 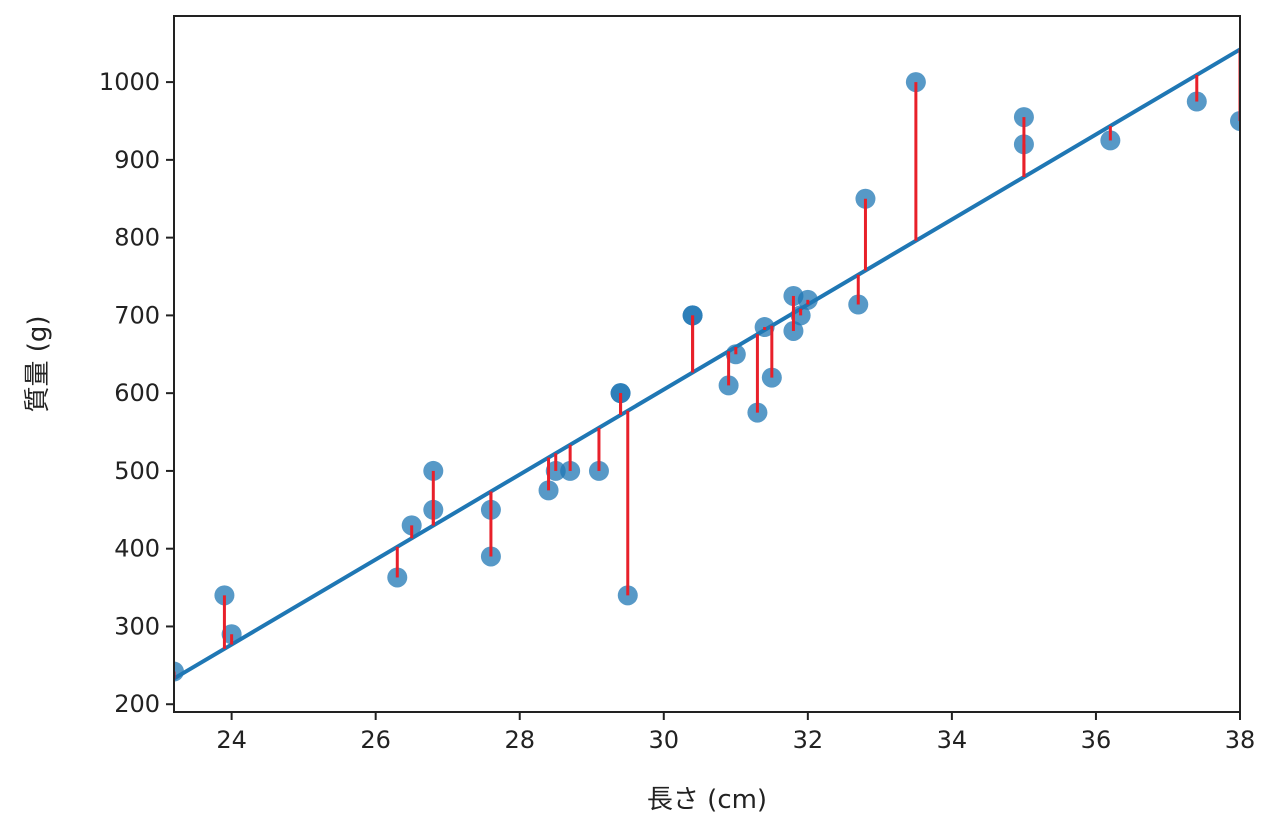 I want to click on y-tick-label: 500, so click(x=137, y=471).